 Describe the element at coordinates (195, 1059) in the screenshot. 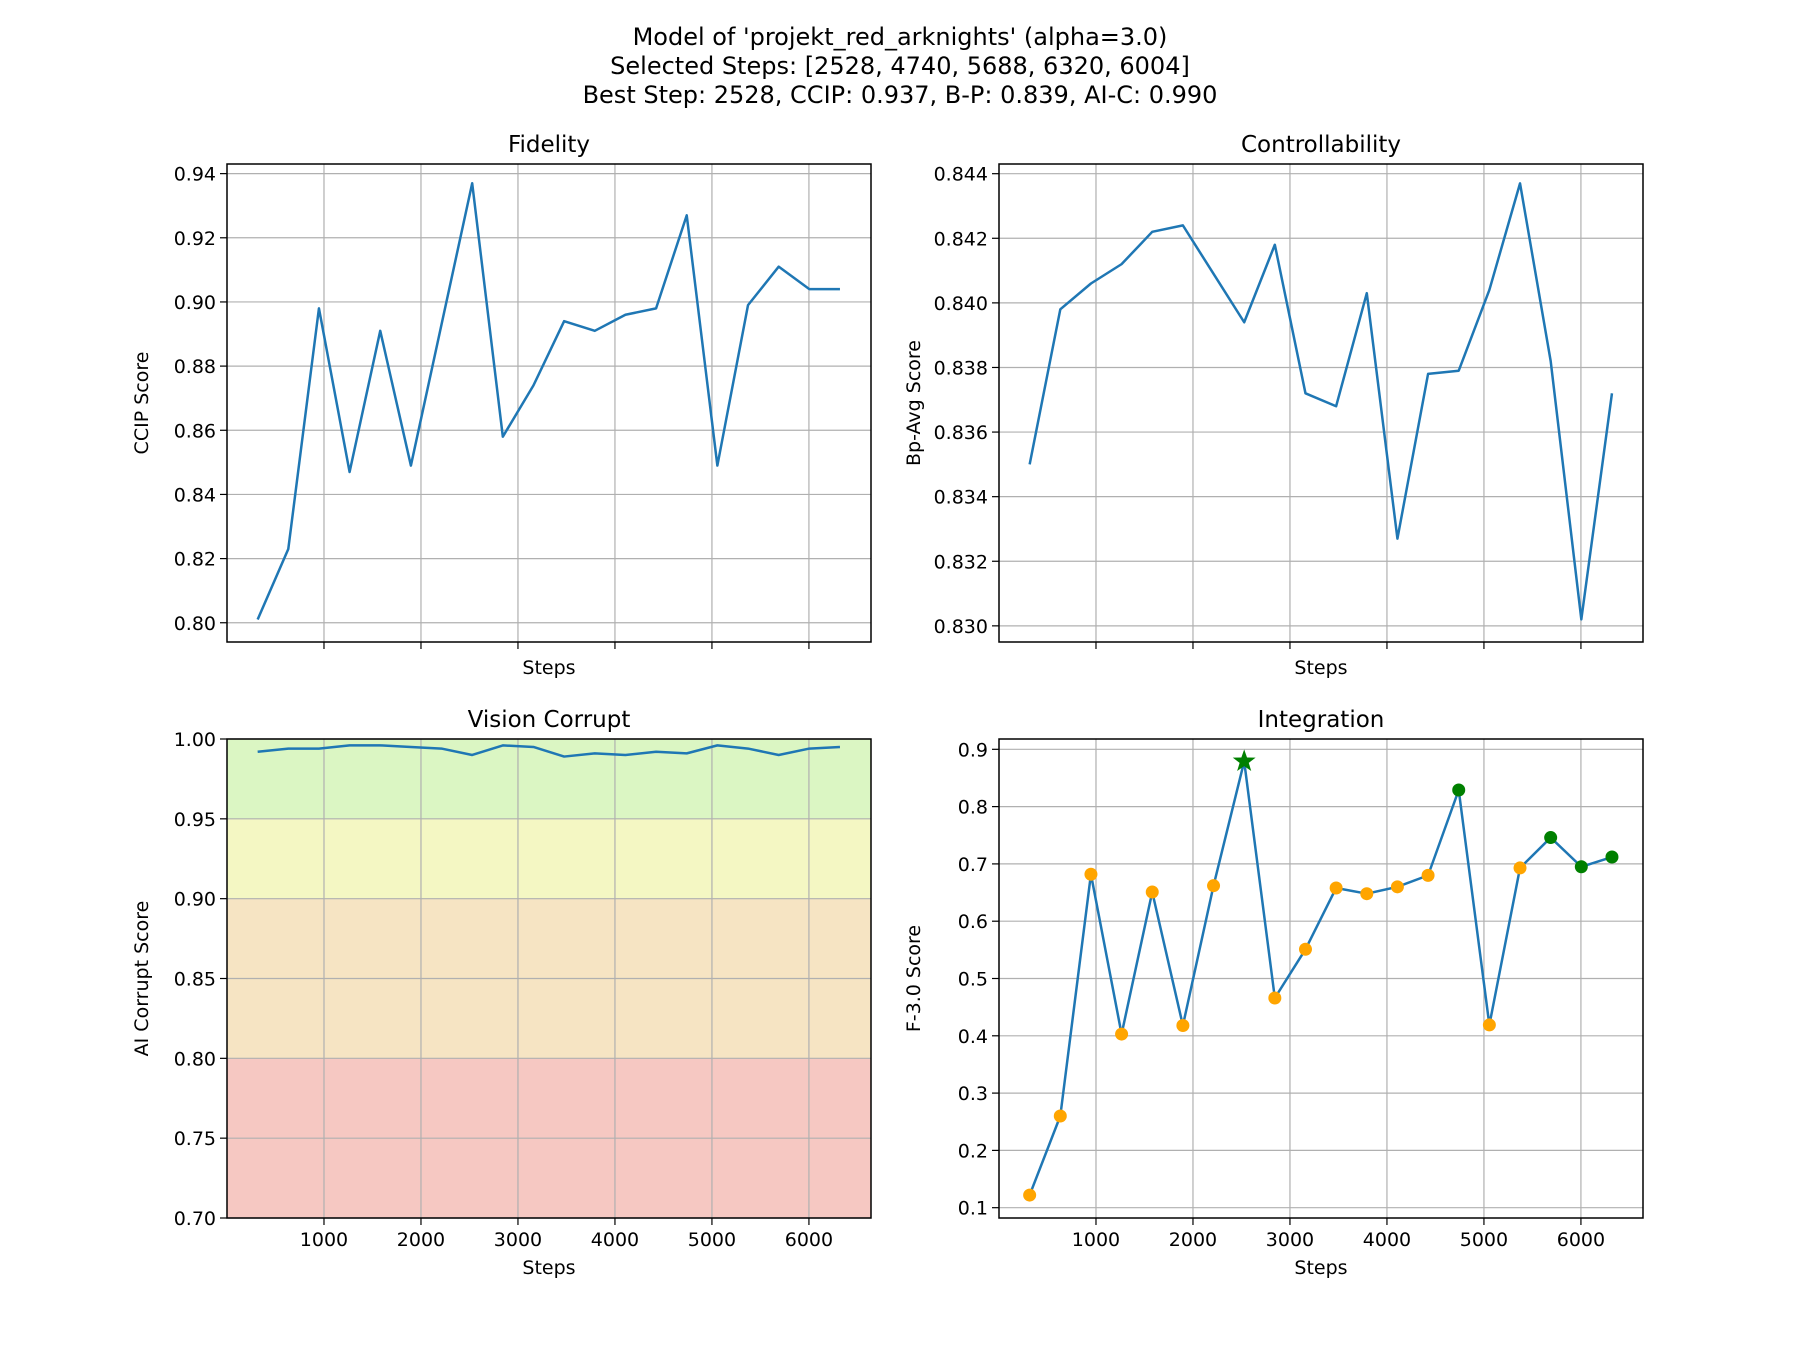

I see `vision-corrupt-ytick-label-2: 0.80` at that location.